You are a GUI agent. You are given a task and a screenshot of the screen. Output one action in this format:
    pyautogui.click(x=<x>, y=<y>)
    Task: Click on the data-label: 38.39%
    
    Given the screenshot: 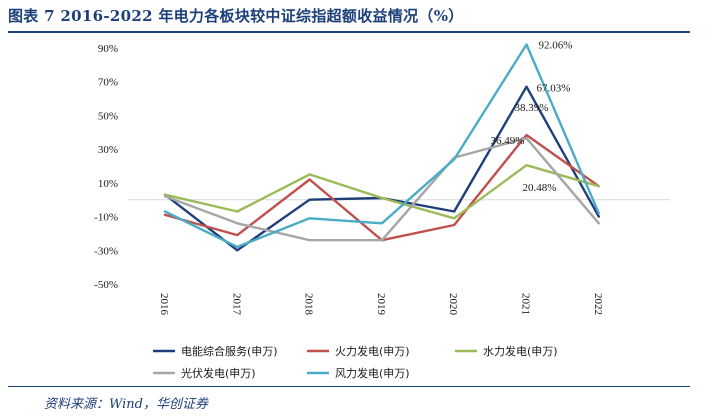 What is the action you would take?
    pyautogui.click(x=532, y=108)
    